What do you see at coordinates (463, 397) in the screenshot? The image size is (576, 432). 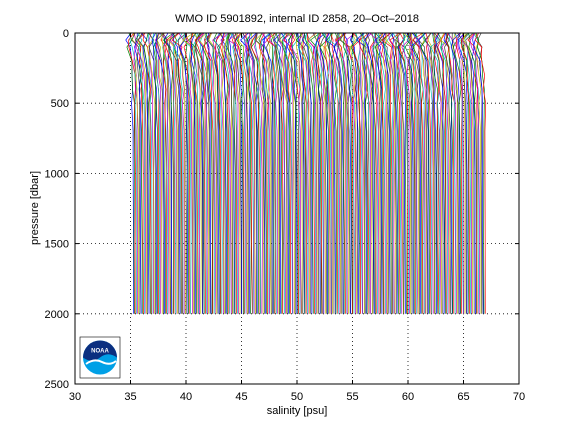 I see `x-tick-label: 65` at bounding box center [463, 397].